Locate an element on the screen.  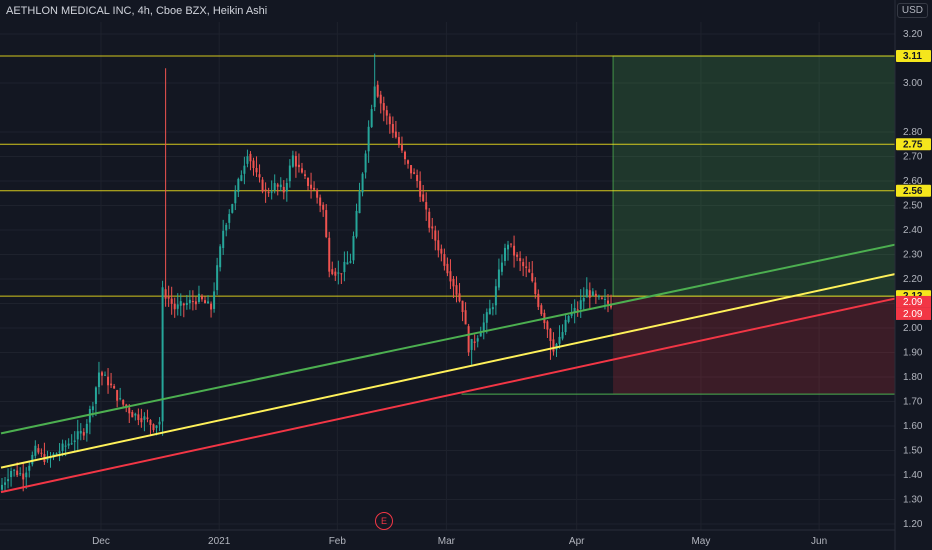
y-tick-label: 1.80 is located at coordinates (913, 377).